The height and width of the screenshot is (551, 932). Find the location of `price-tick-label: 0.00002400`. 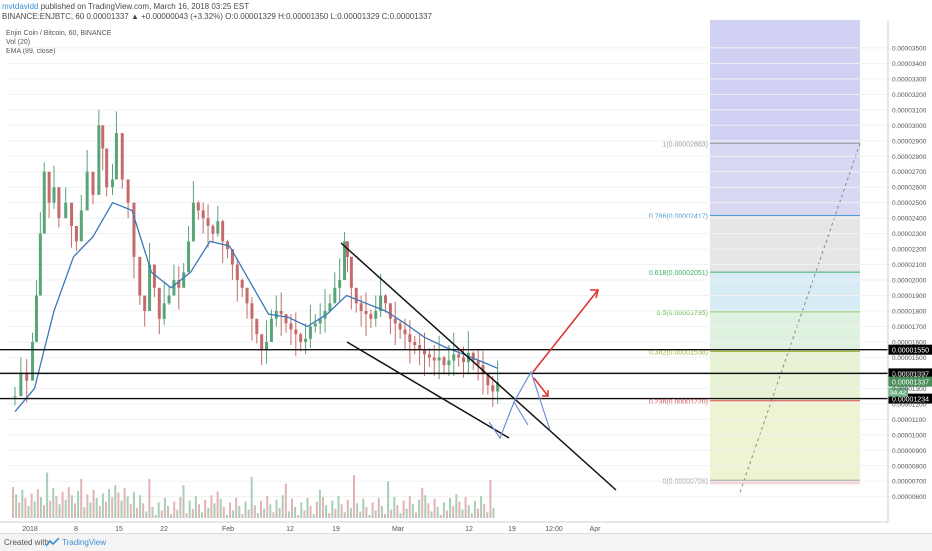

price-tick-label: 0.00002400 is located at coordinates (909, 219).